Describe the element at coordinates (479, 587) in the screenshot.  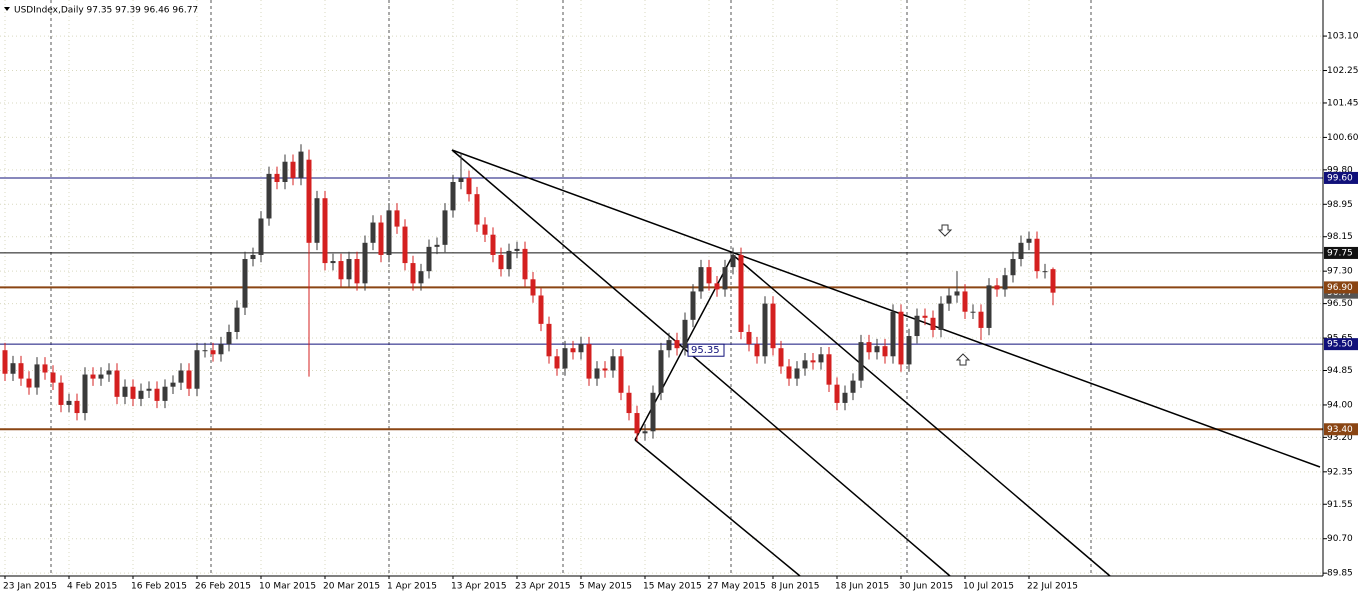
I see `x-tick-label: 13 Apr 2015` at that location.